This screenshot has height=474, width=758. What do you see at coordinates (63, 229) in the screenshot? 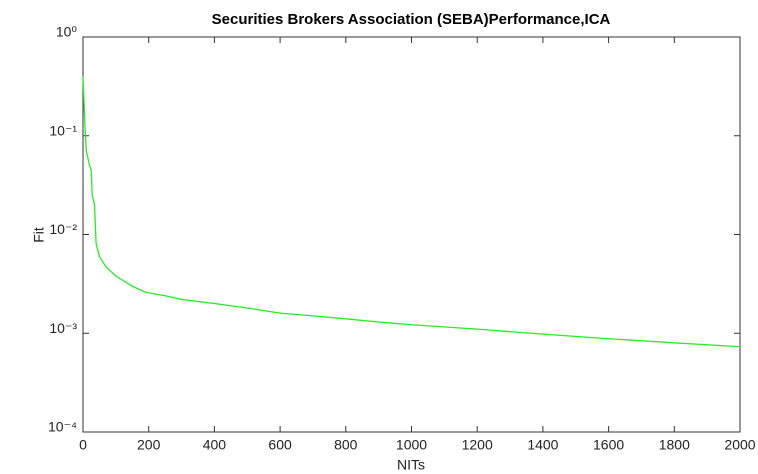
I see `y-tick-label: 10⁻²` at bounding box center [63, 229].